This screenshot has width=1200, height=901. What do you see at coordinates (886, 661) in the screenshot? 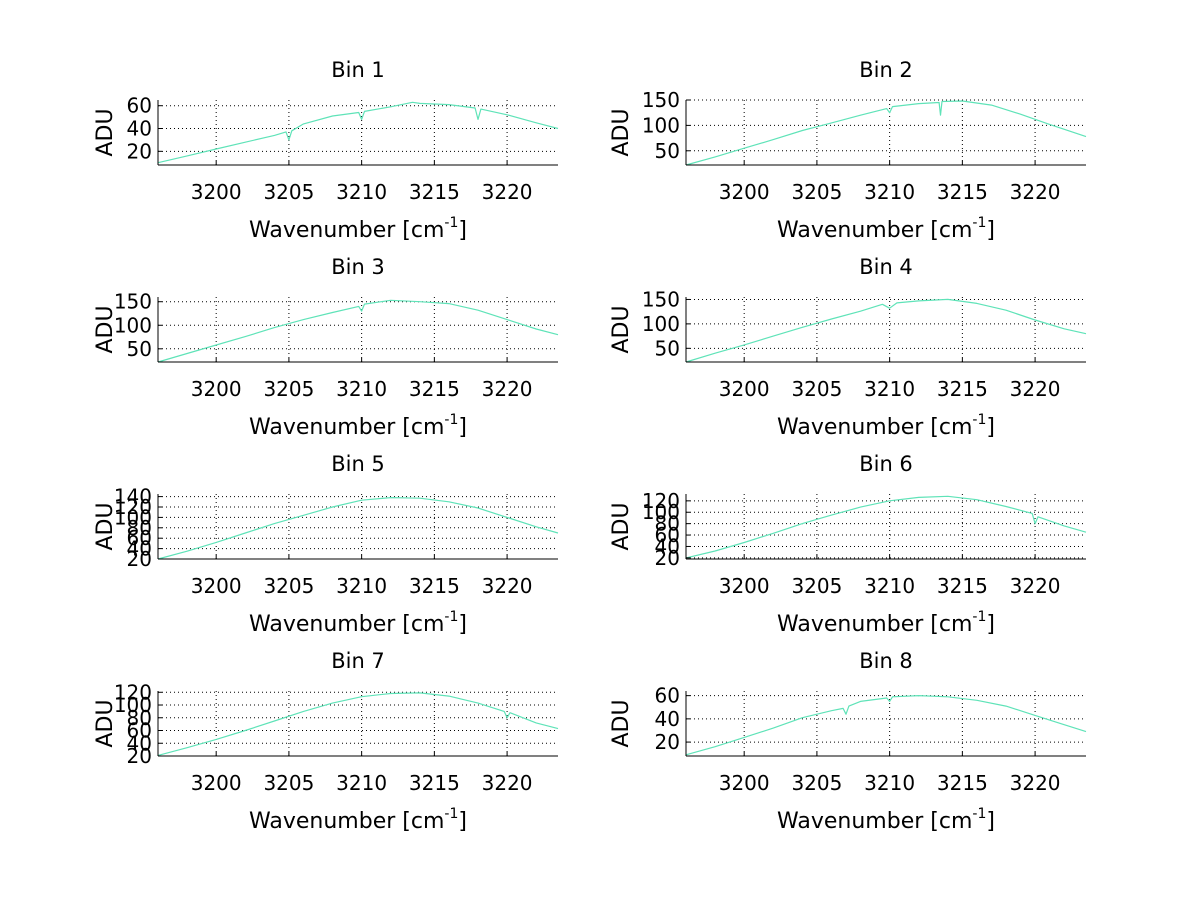
I see `chart-title: Bin 8` at bounding box center [886, 661].